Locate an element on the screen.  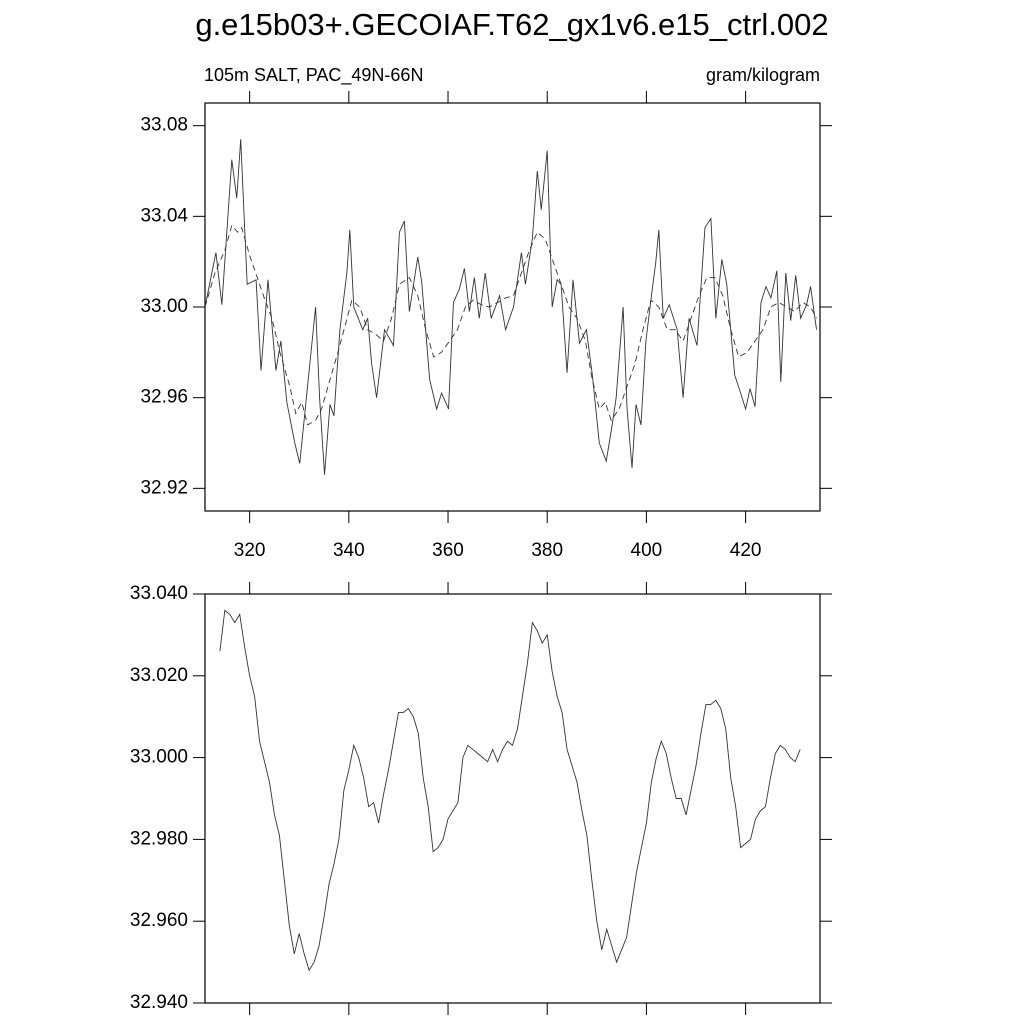
y-tick-label: 33.00 is located at coordinates (164, 306).